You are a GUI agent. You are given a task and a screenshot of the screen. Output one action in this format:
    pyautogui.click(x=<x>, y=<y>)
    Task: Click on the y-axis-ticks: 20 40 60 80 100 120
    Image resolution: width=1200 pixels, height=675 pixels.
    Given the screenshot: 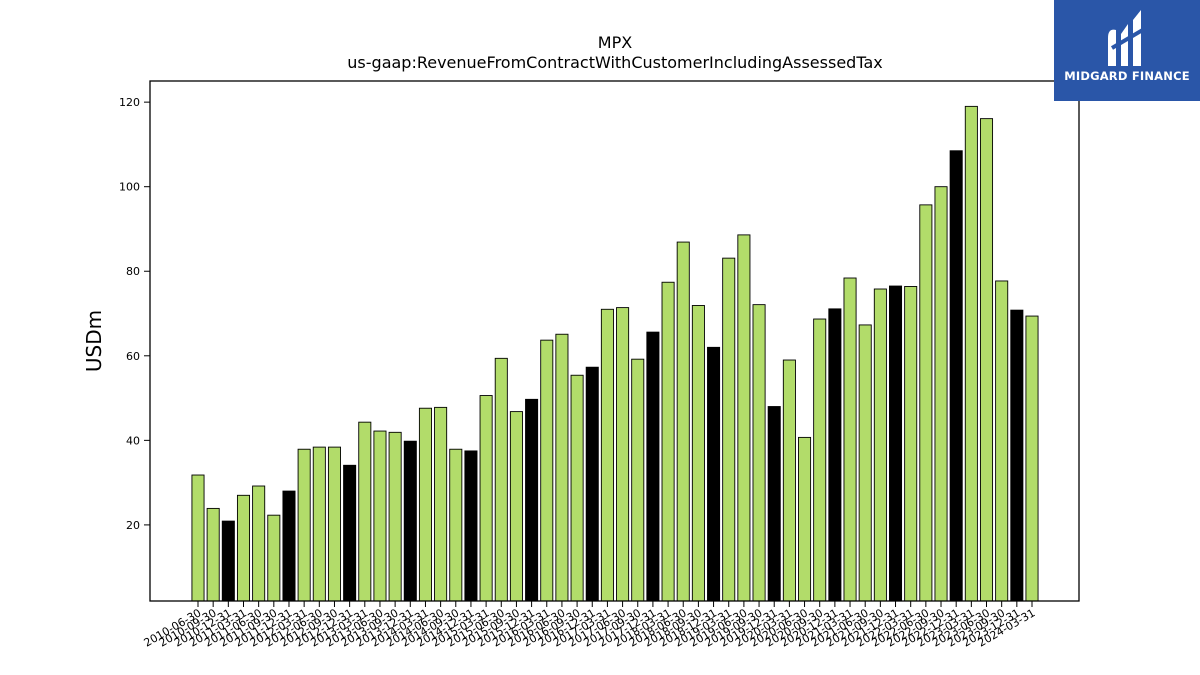 What is the action you would take?
    pyautogui.click(x=134, y=314)
    